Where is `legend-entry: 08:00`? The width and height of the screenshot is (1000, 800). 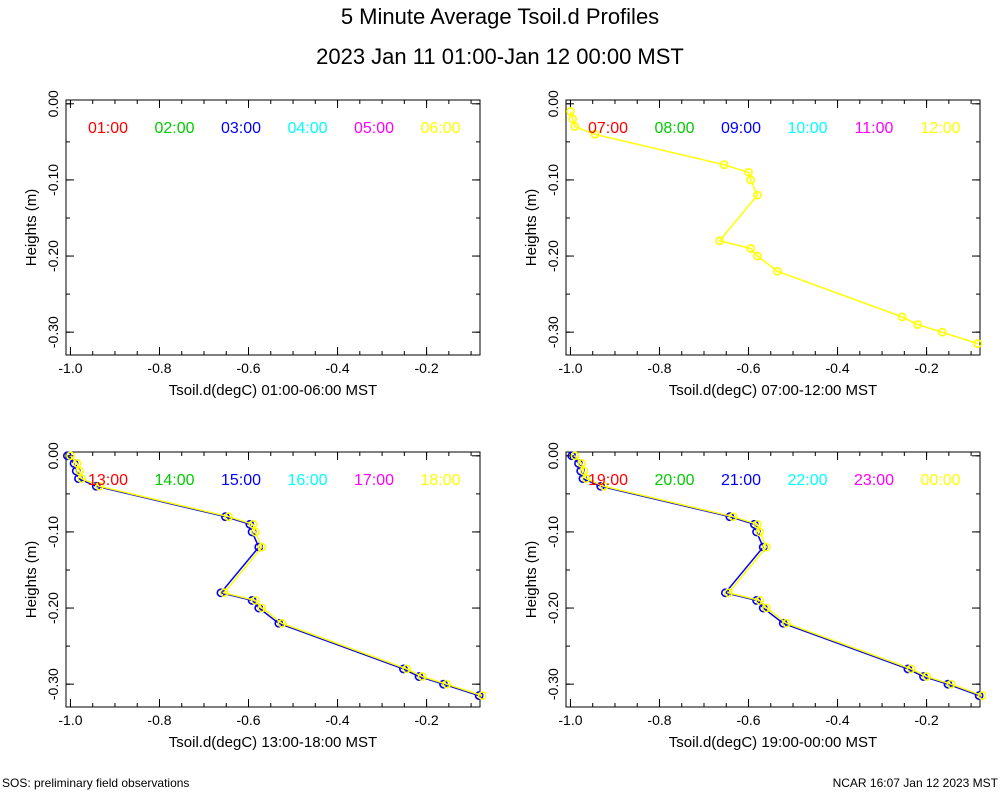 legend-entry: 08:00 is located at coordinates (674, 128).